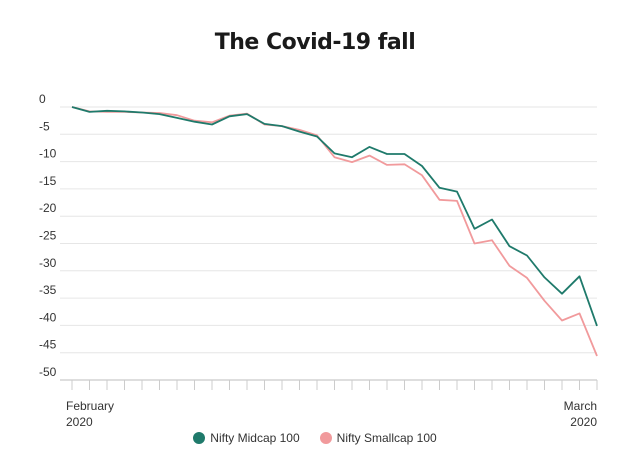 This screenshot has width=644, height=462. I want to click on legend-swatch-smallcap, so click(325, 438).